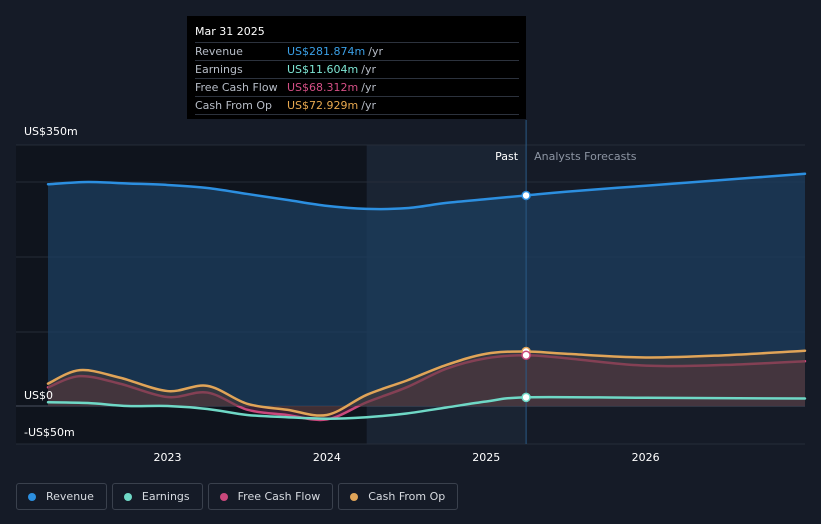  I want to click on legend-label: Free Cash Flow, so click(279, 496).